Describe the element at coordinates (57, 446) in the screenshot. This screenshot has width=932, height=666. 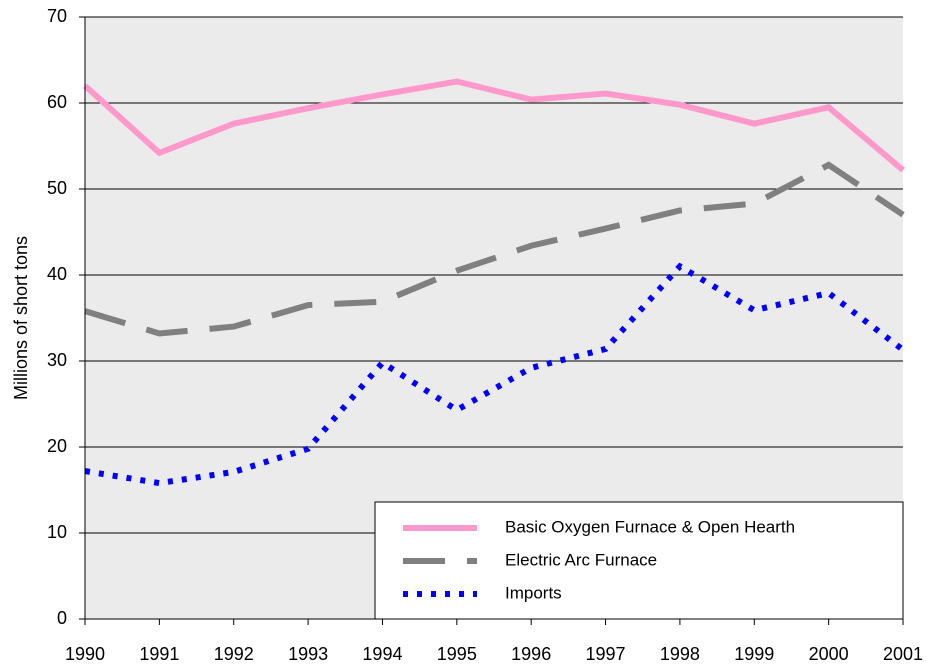
I see `y-tick-label: 20` at that location.